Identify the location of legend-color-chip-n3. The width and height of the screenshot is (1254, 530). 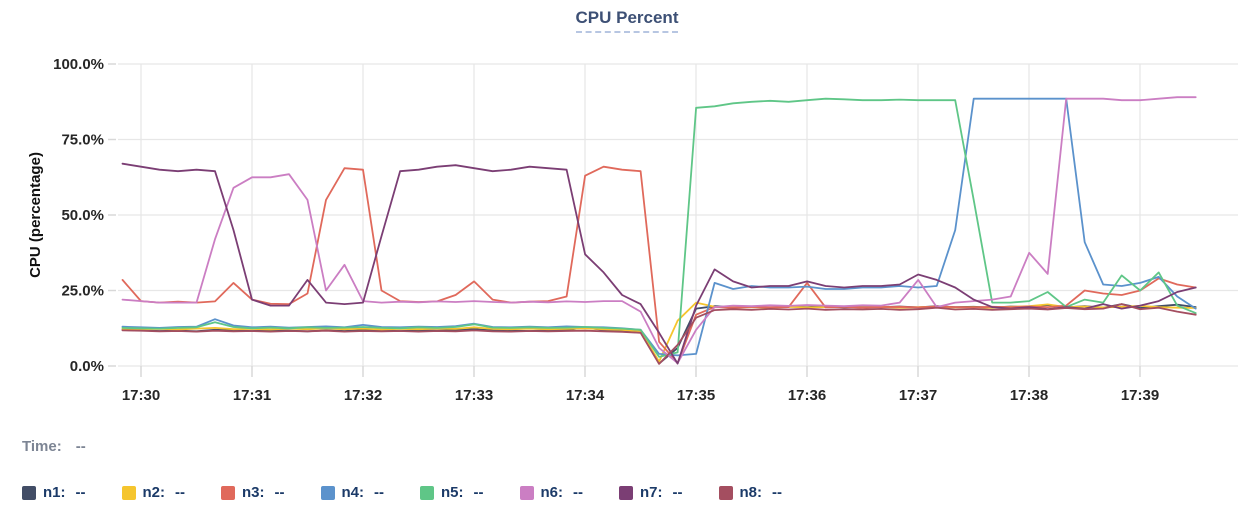
(228, 492).